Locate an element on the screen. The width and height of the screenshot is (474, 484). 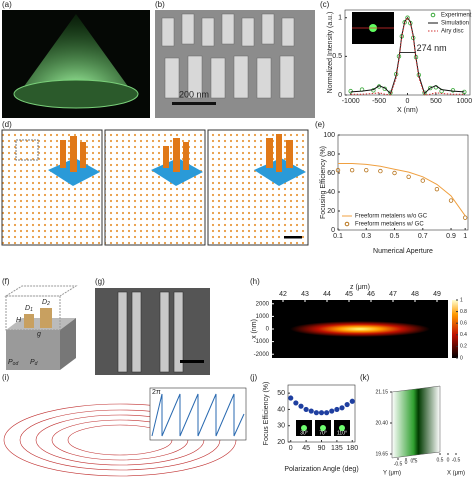
y-tick-label: 60 is located at coordinates (331, 173).